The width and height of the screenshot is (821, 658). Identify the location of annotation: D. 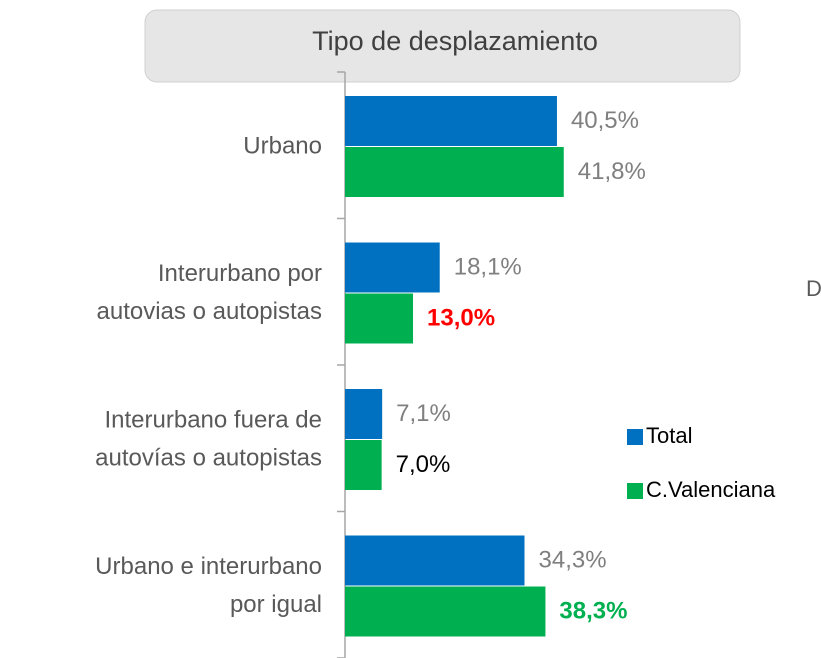
(813, 288).